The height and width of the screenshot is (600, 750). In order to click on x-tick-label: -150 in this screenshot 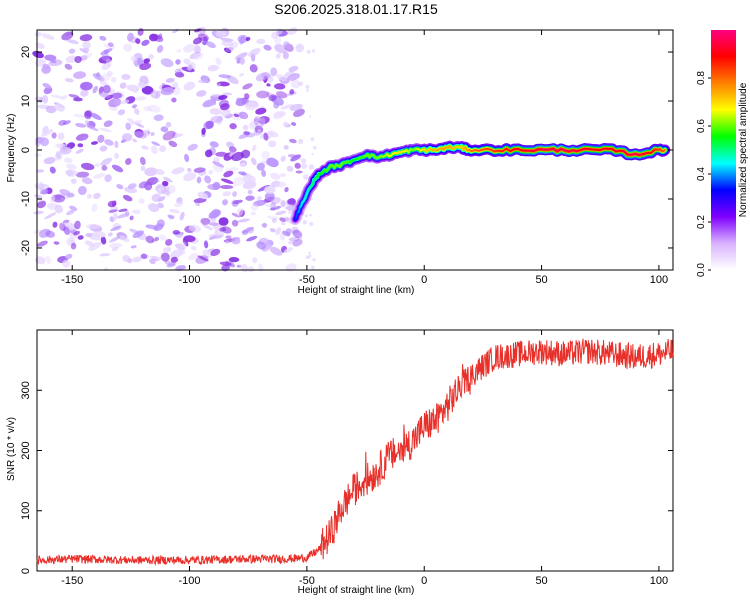, I will do `click(72, 280)`.